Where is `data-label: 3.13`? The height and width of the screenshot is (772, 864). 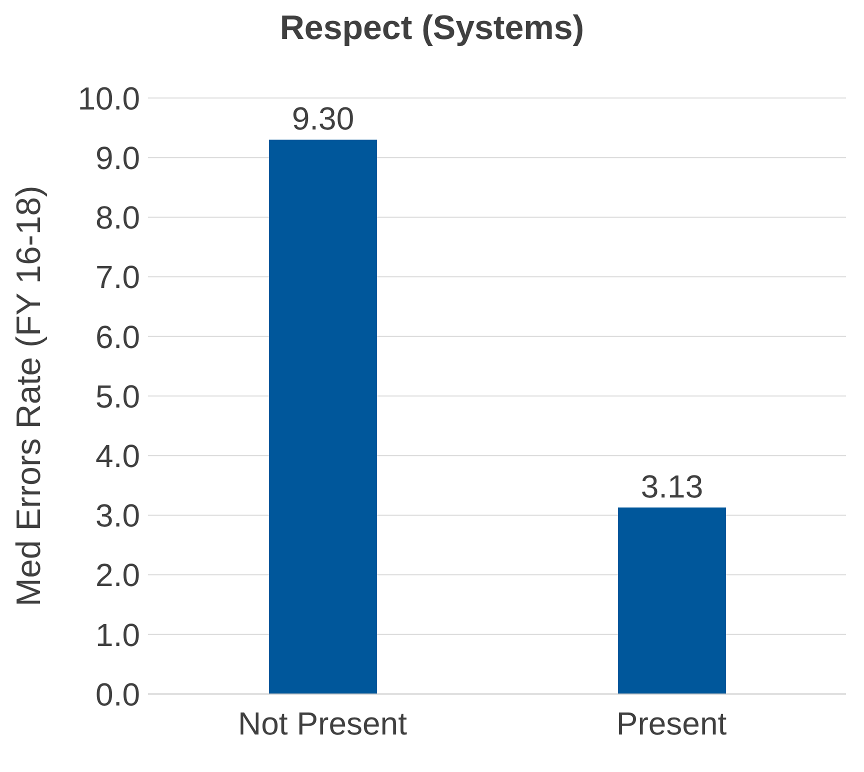 data-label: 3.13 is located at coordinates (672, 486).